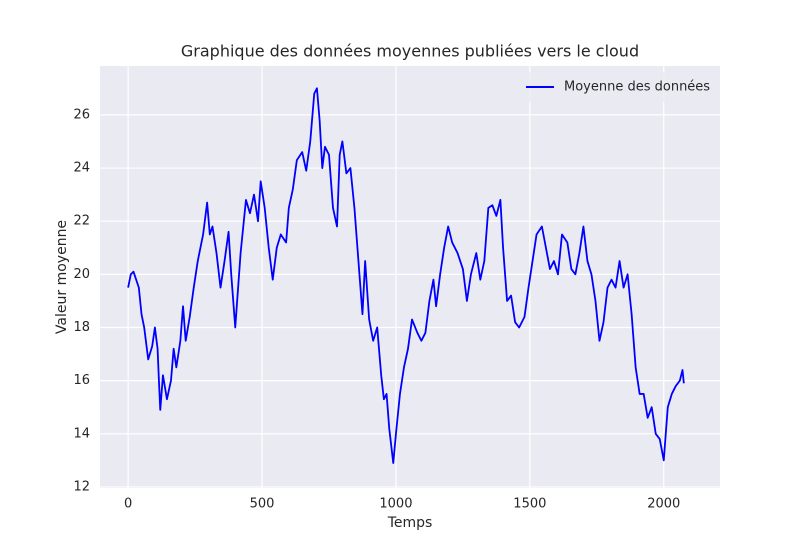  I want to click on y-tick-label: 26, so click(81, 114).